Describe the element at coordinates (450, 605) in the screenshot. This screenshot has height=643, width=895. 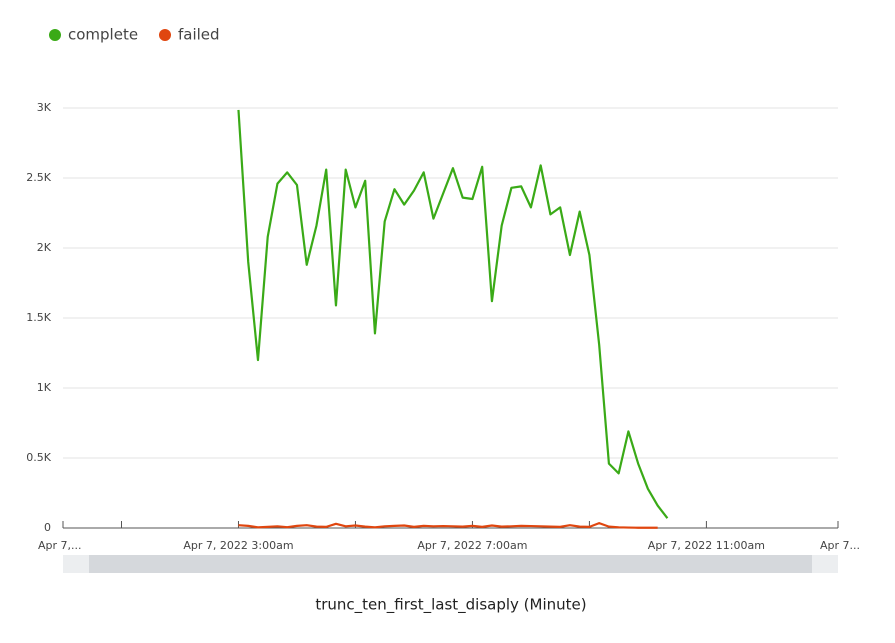
I see `x-axis-label: trunc_ten_first_last_disaply (Minute)` at that location.